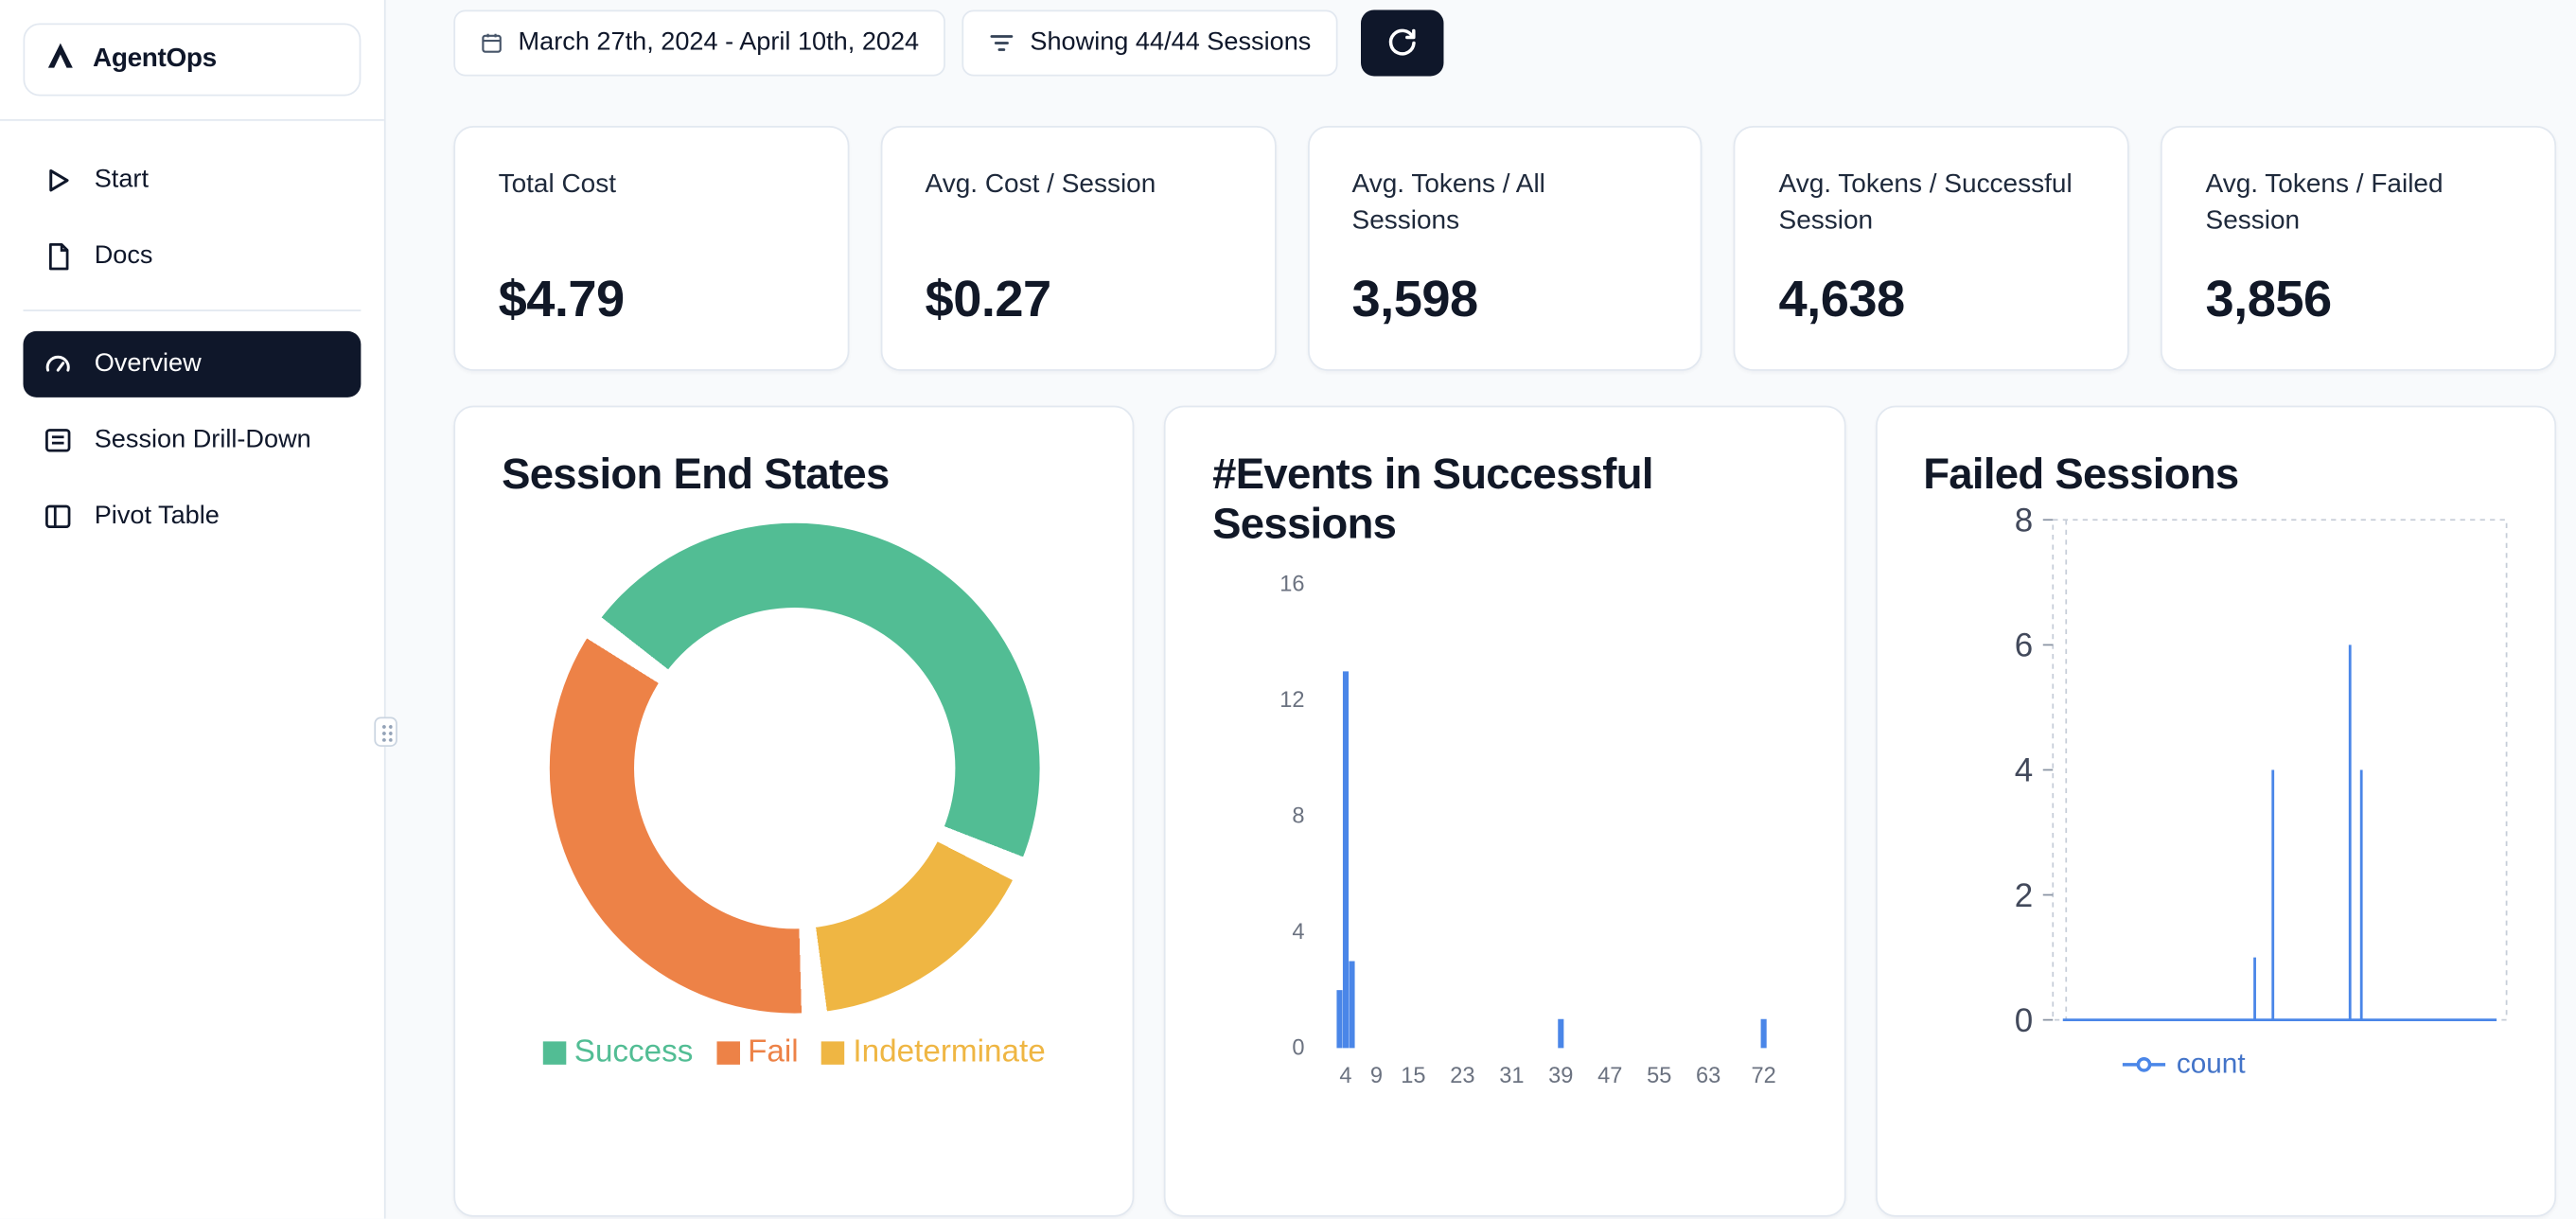  I want to click on sidebar-item-start: Start, so click(192, 181).